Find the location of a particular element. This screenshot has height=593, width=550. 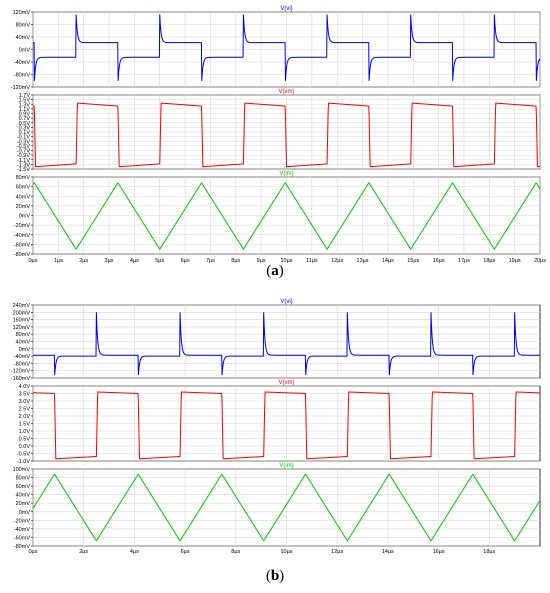

y-tick-label: 1.3V is located at coordinates (25, 105).